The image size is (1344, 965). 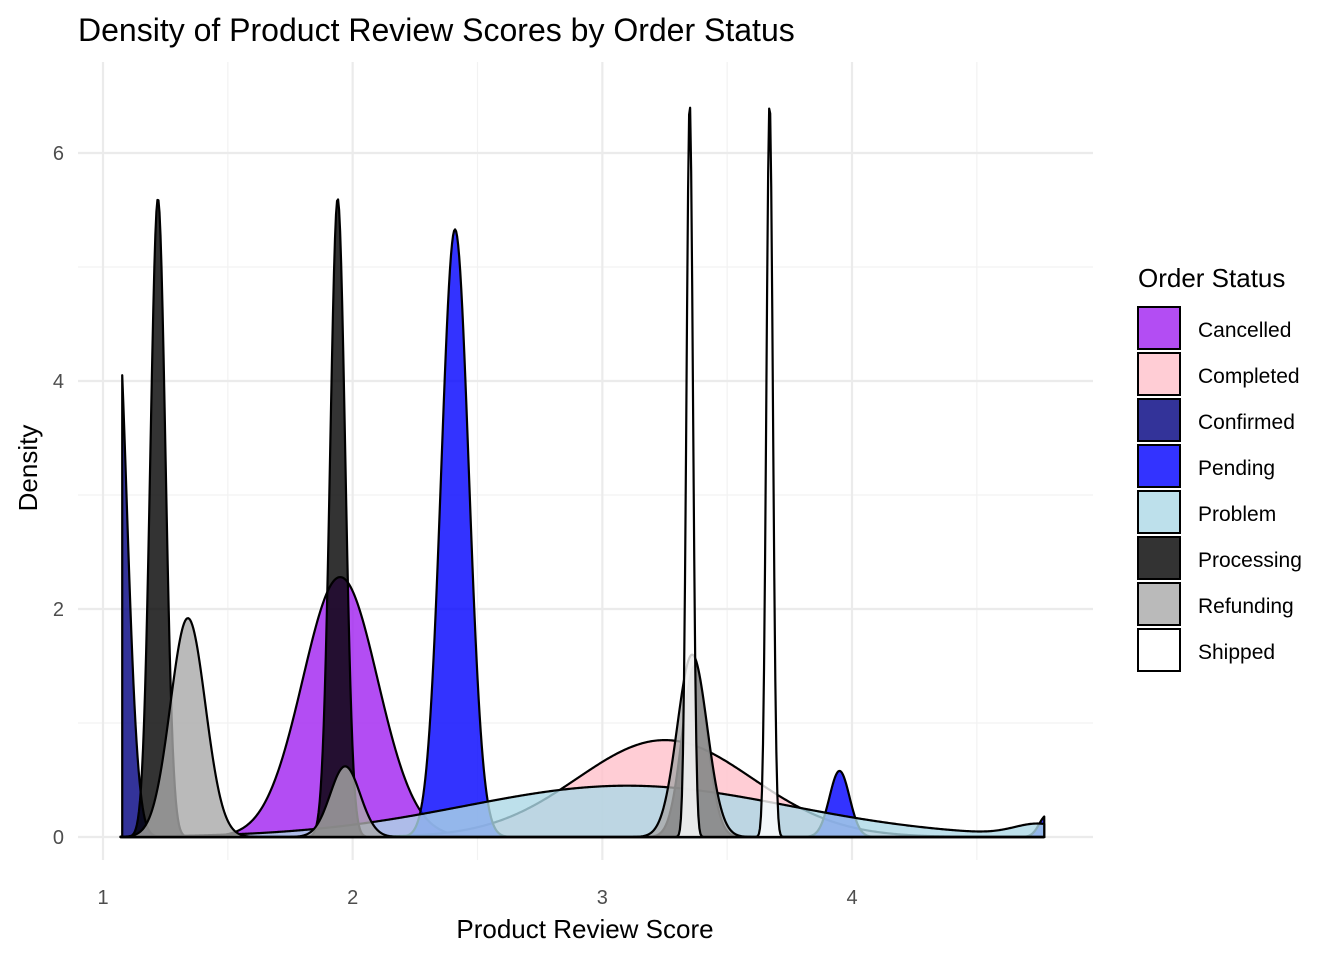 I want to click on legend-label-pending: Pending, so click(x=1236, y=468).